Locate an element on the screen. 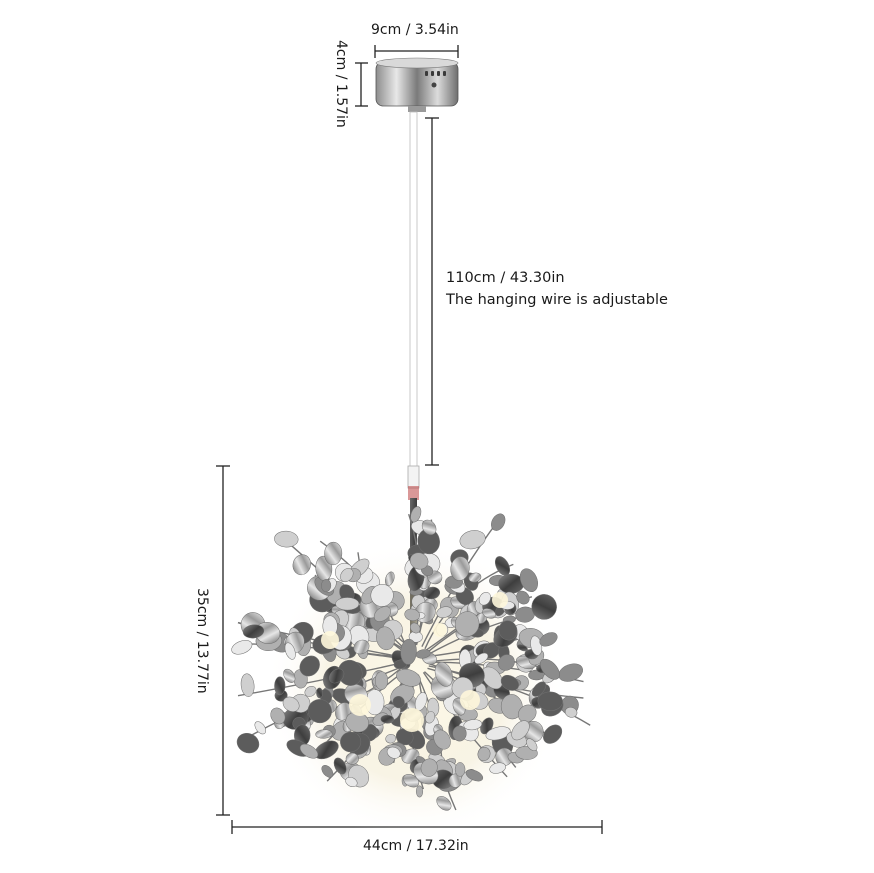 The image size is (874, 873). branch-wire is located at coordinates (319, 679).